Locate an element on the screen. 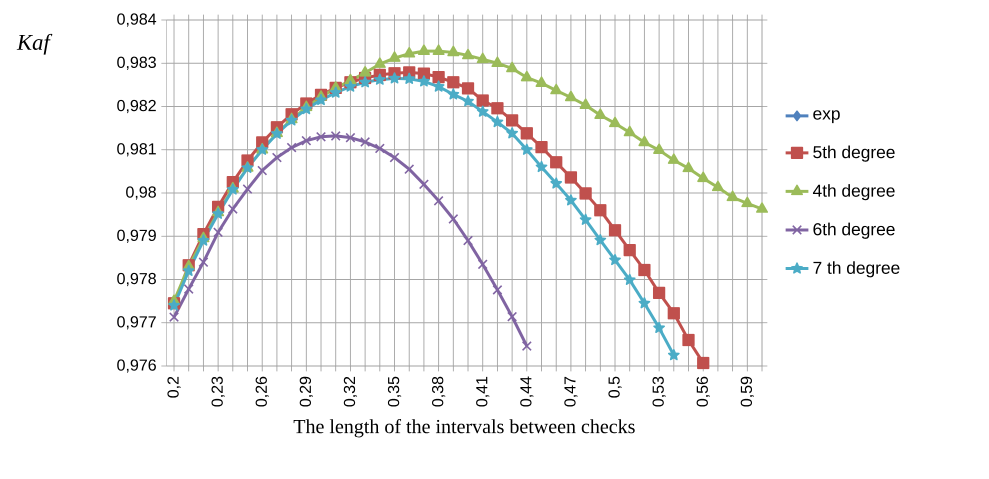 The height and width of the screenshot is (479, 989). x-tick-label: 0,5 is located at coordinates (615, 387).